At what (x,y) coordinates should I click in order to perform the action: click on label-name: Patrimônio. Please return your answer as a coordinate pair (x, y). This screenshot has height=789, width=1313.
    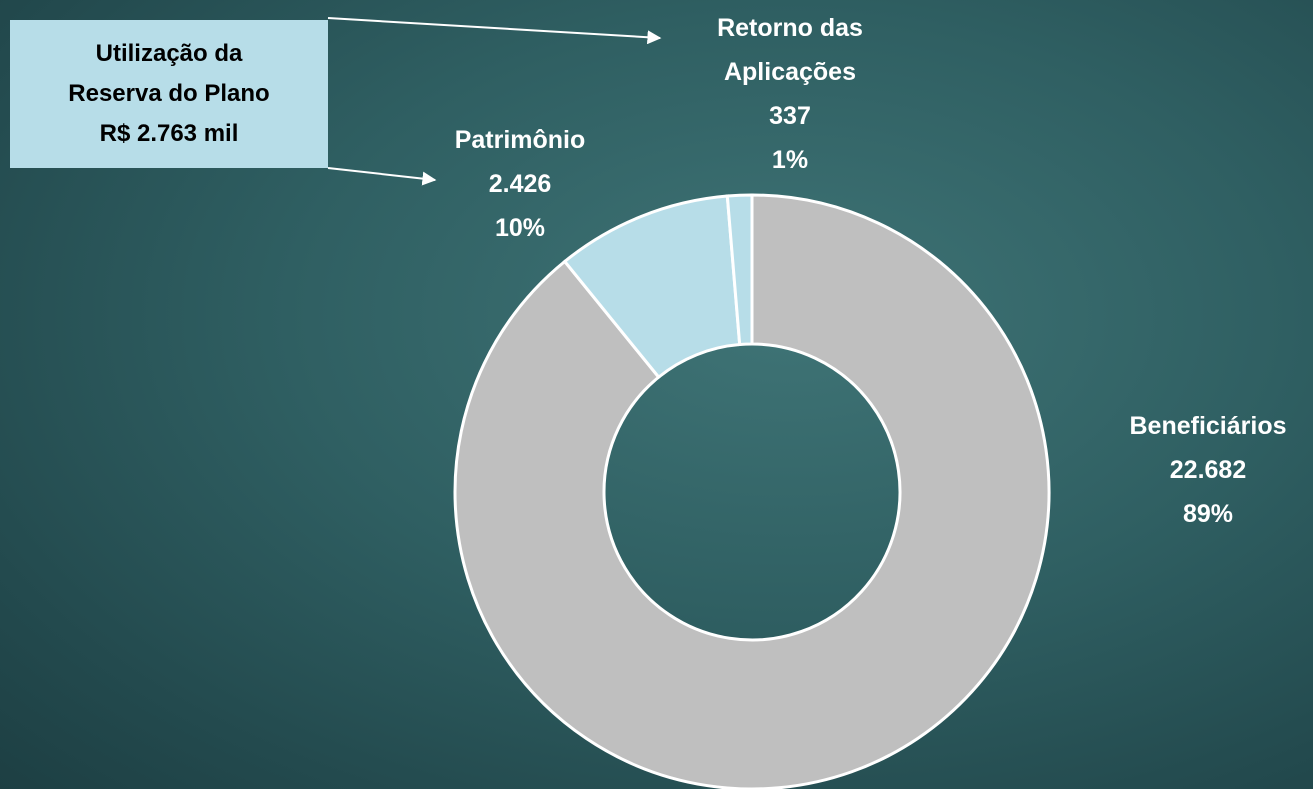
    Looking at the image, I should click on (520, 140).